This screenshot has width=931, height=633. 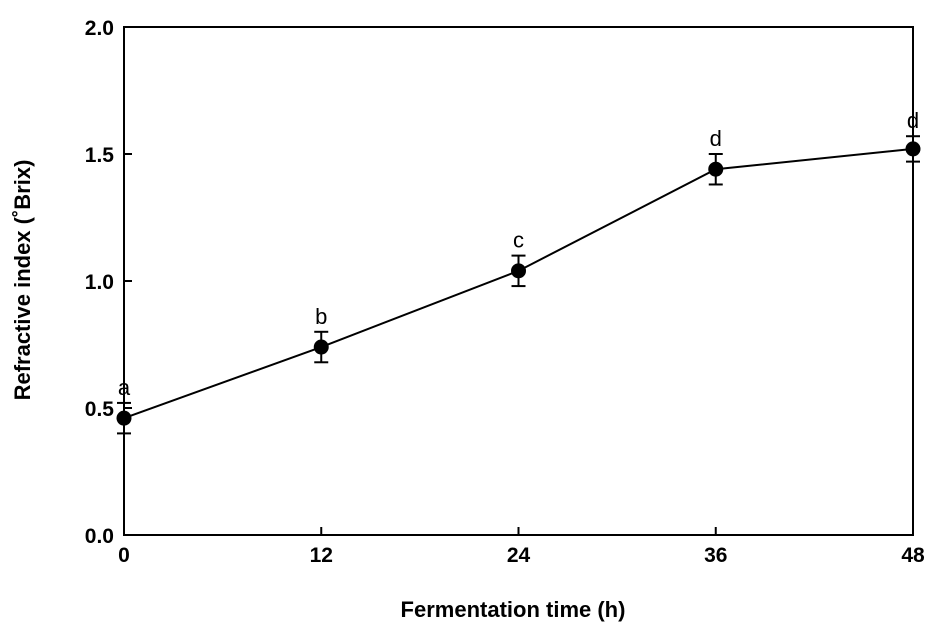 I want to click on x-axis-title: Fermentation time (h), so click(x=513, y=609).